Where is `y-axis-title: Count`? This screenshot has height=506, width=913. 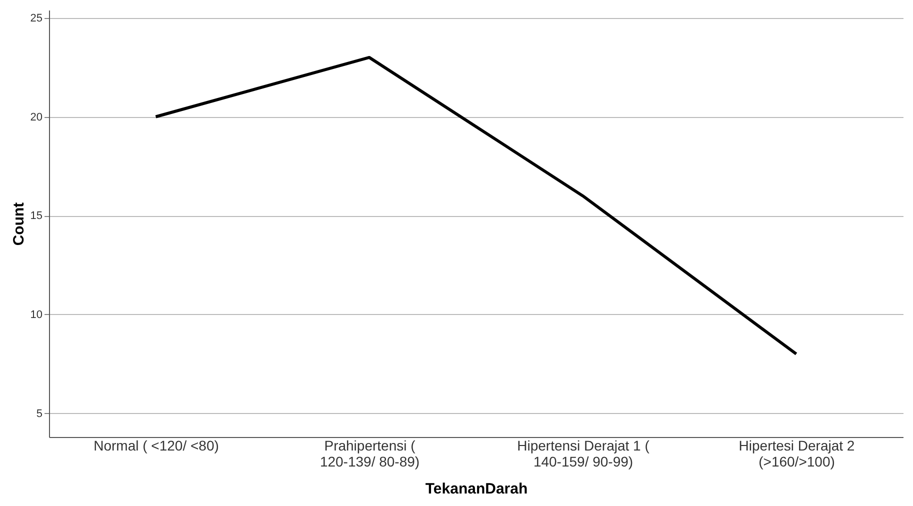
y-axis-title: Count is located at coordinates (19, 224).